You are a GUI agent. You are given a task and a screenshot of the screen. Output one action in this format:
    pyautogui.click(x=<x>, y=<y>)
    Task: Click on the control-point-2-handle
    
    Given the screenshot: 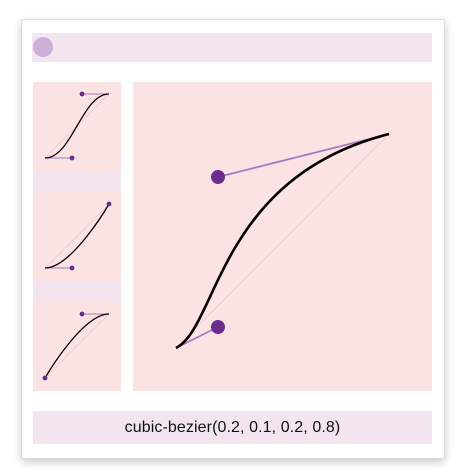 What is the action you would take?
    pyautogui.click(x=218, y=177)
    